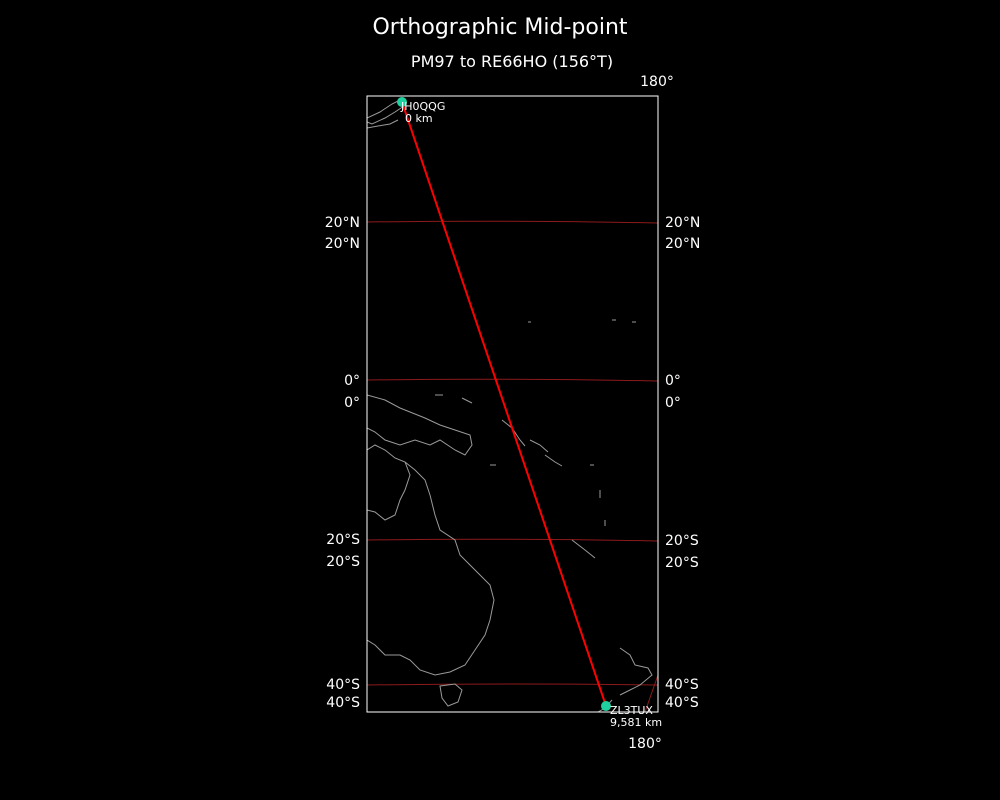  Describe the element at coordinates (499, 27) in the screenshot. I see `map-title: Orthographic Mid-point` at that location.